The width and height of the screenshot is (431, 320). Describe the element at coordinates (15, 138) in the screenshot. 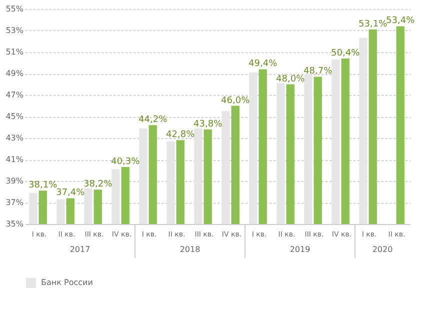

I see `y-tick-label: 43%` at that location.